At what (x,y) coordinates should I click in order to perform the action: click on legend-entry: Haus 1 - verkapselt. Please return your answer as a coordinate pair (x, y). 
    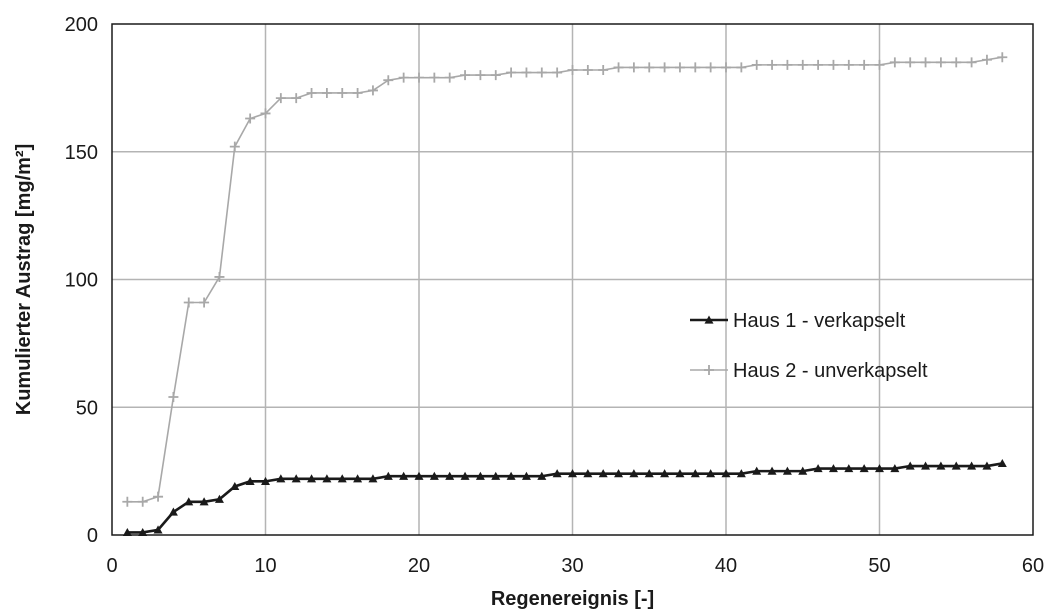
    Looking at the image, I should click on (798, 321).